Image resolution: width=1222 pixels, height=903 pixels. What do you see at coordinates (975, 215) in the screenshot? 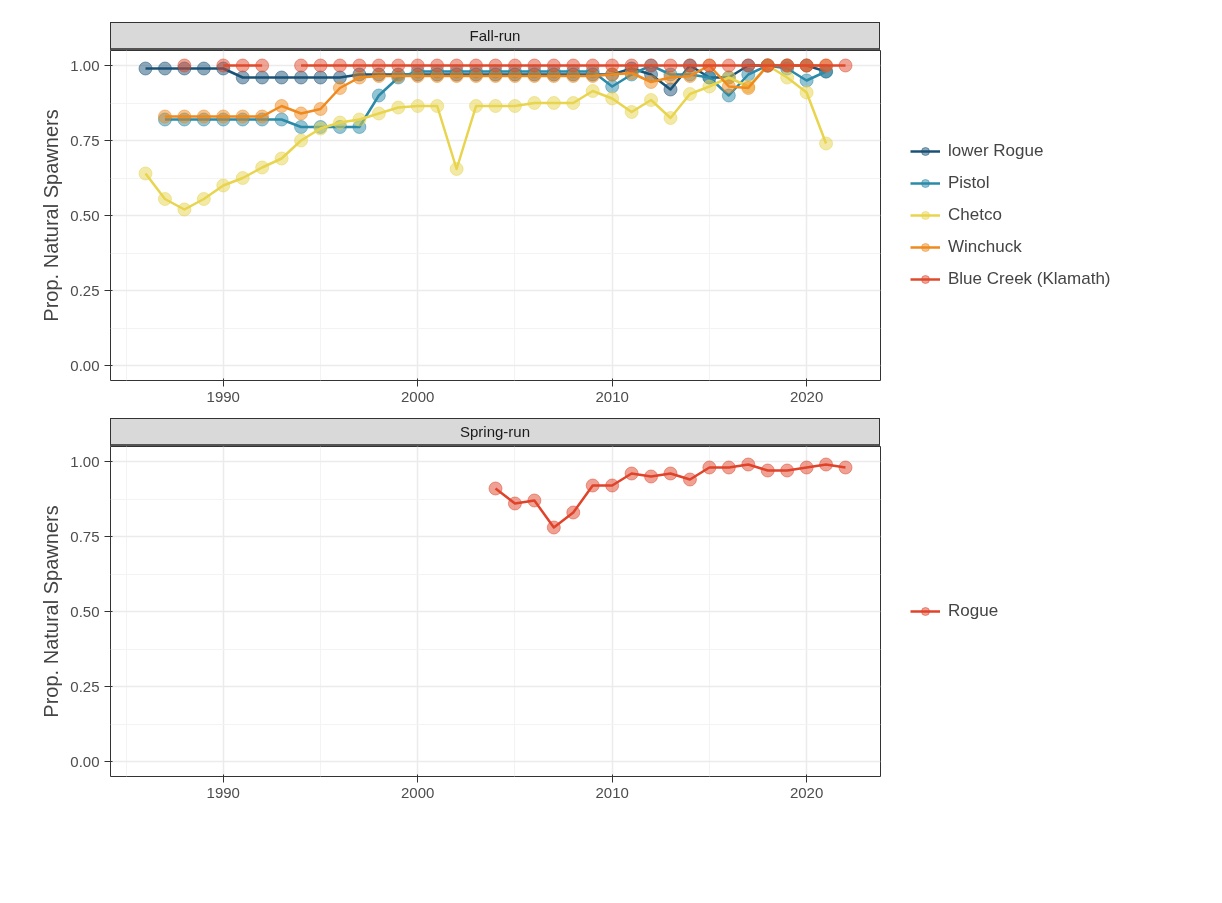
I see `legend-label: Chetco` at bounding box center [975, 215].